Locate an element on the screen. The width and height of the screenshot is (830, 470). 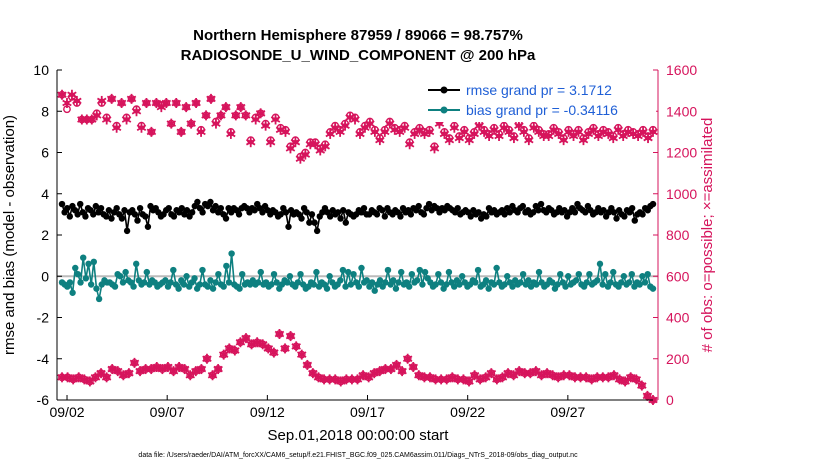
y-axis-left-label: rmse and bias (model - observation) is located at coordinates (9, 235).